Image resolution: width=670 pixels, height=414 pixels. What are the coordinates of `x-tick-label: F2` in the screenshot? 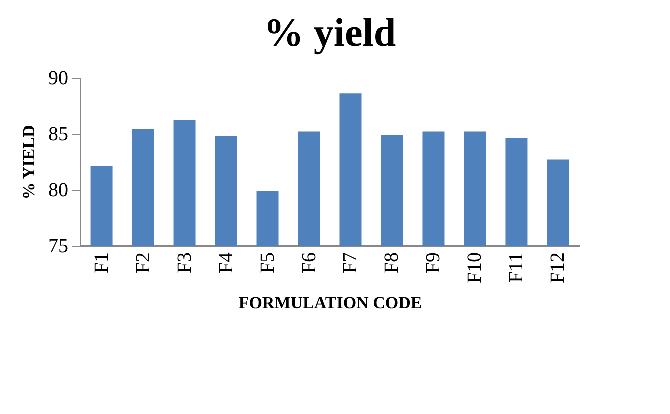 It's located at (143, 263).